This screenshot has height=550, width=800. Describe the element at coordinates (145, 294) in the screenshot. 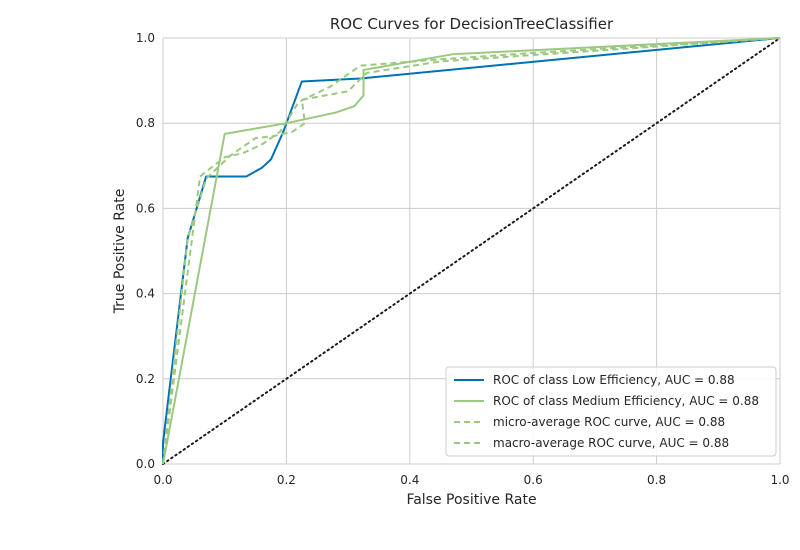

I see `y-tick-label: 0.4` at that location.